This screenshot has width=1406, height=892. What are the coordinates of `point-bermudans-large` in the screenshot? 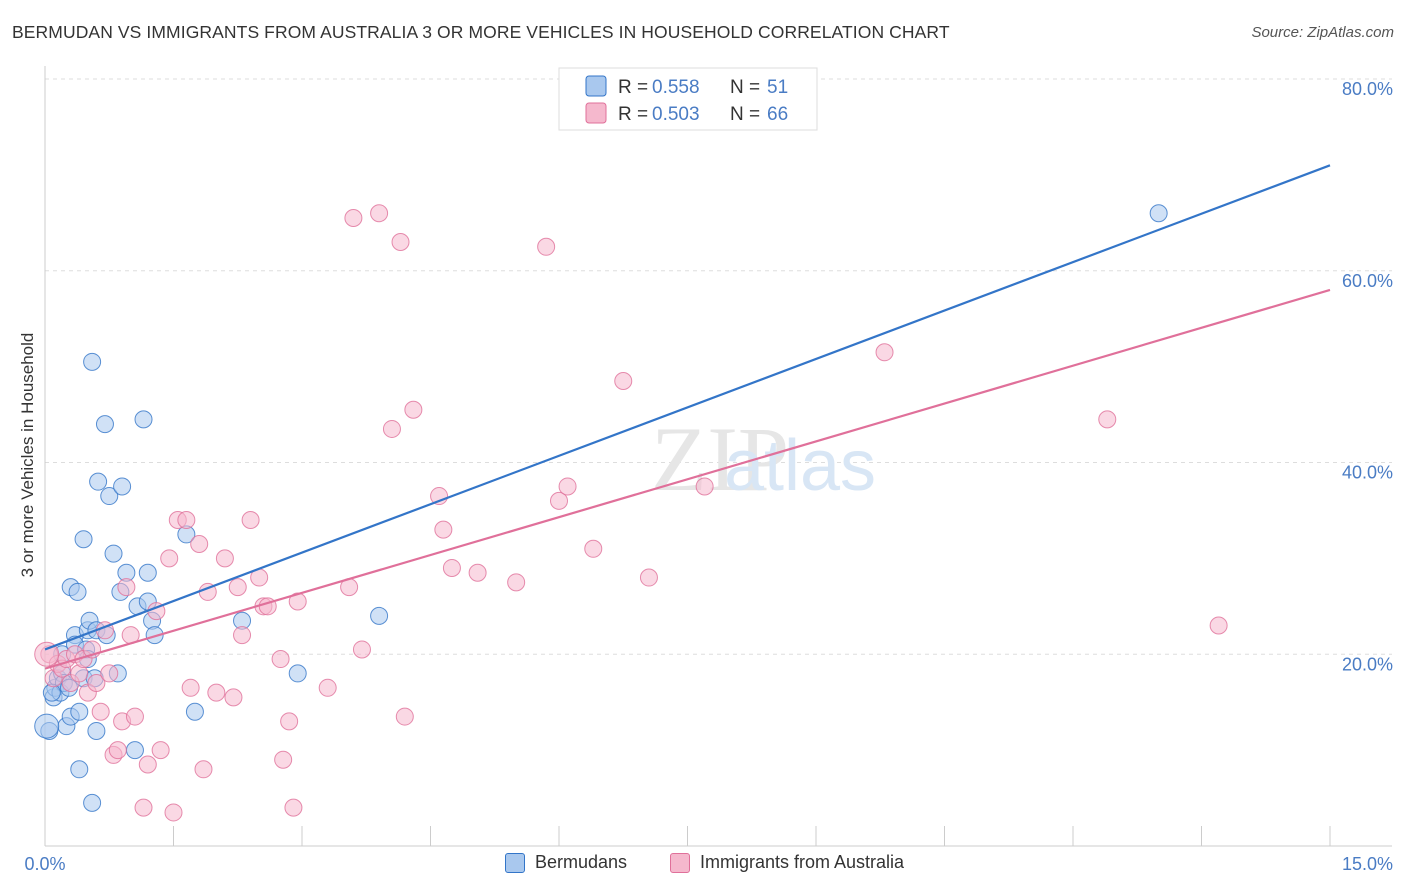 It's located at (47, 726).